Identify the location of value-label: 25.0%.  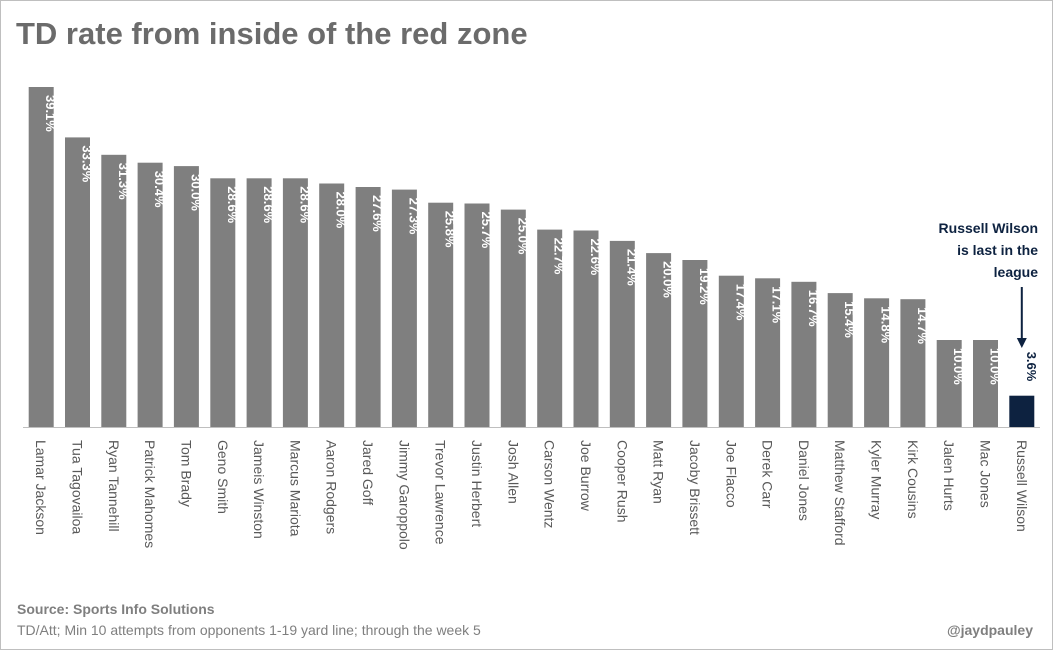
(522, 236).